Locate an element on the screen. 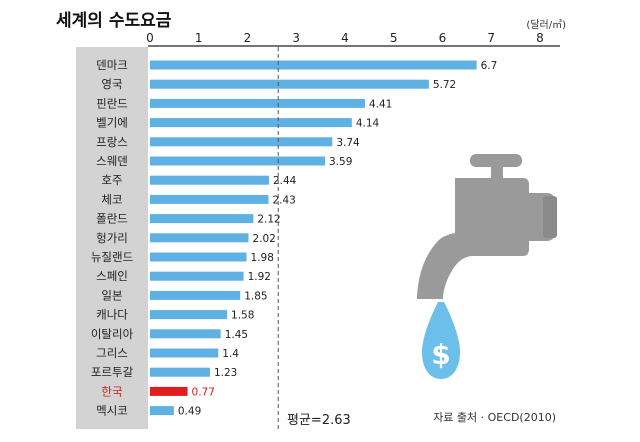 This screenshot has height=442, width=640. water-drop-dollar-icon: $ is located at coordinates (441, 340).